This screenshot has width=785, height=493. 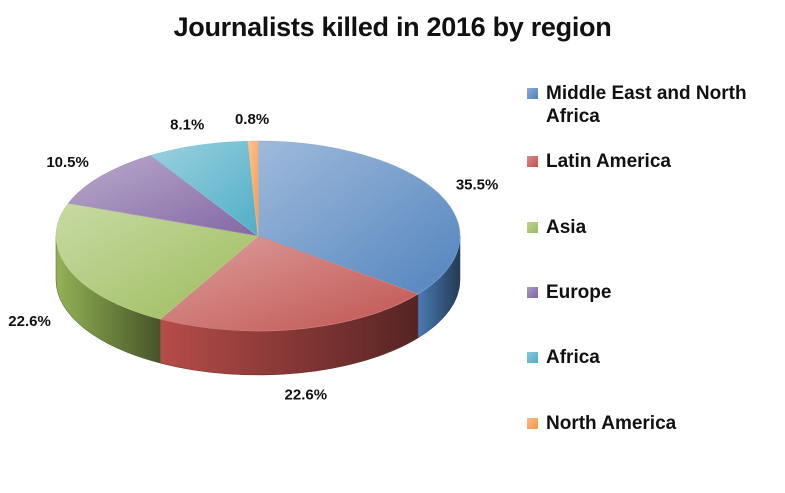 What do you see at coordinates (187, 124) in the screenshot?
I see `slice-africa-value-label: 8.1%` at bounding box center [187, 124].